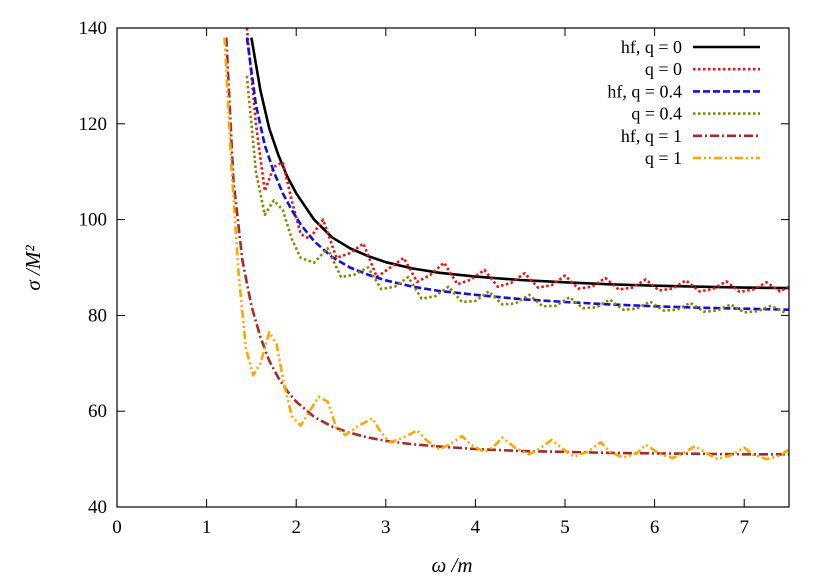 Image resolution: width=830 pixels, height=581 pixels. Describe the element at coordinates (93, 124) in the screenshot. I see `y-tick-label: 120` at that location.